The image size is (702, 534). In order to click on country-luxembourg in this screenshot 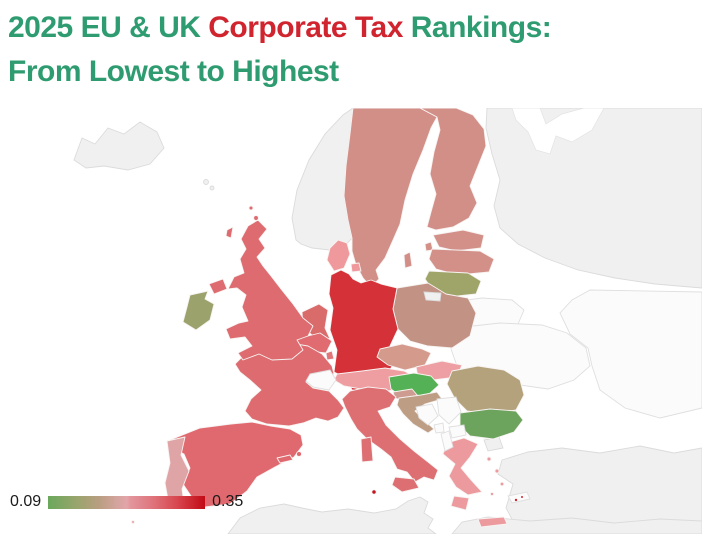, I will do `click(330, 355)`.